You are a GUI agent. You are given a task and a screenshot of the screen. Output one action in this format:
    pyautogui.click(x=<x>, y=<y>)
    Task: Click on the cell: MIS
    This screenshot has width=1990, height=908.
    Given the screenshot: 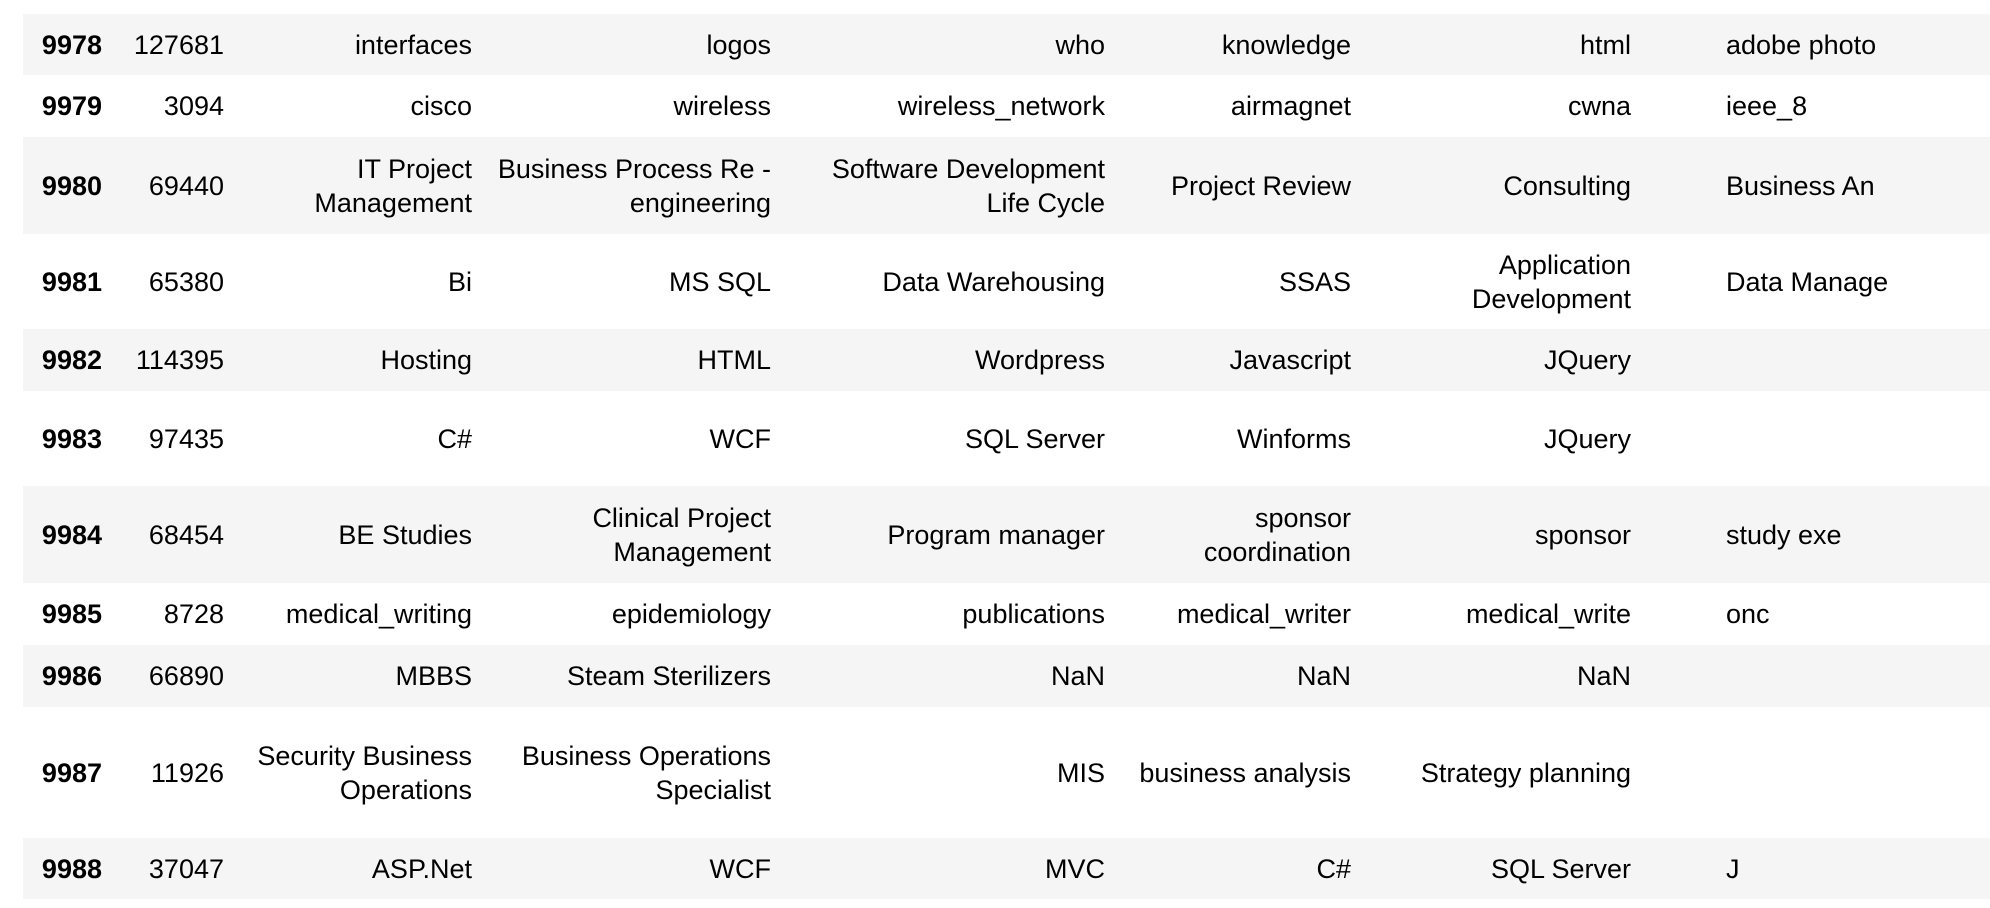 What is the action you would take?
    pyautogui.click(x=1080, y=772)
    